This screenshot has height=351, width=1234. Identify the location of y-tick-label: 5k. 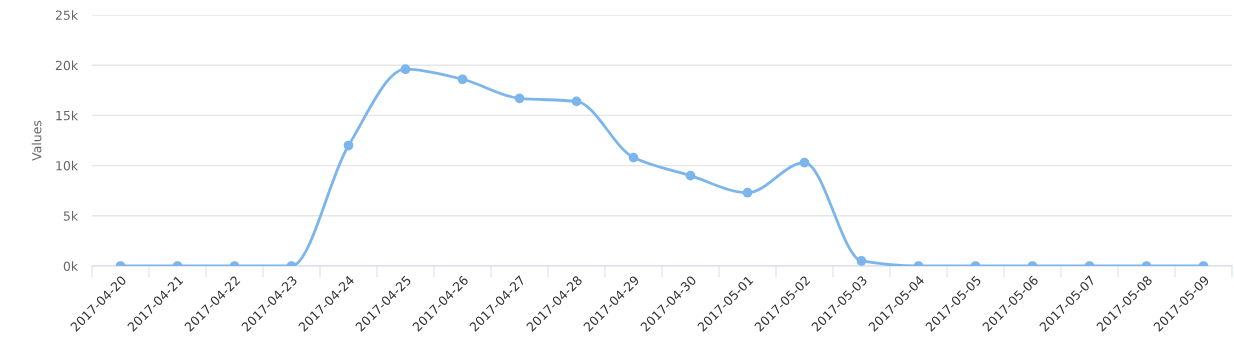
(71, 216).